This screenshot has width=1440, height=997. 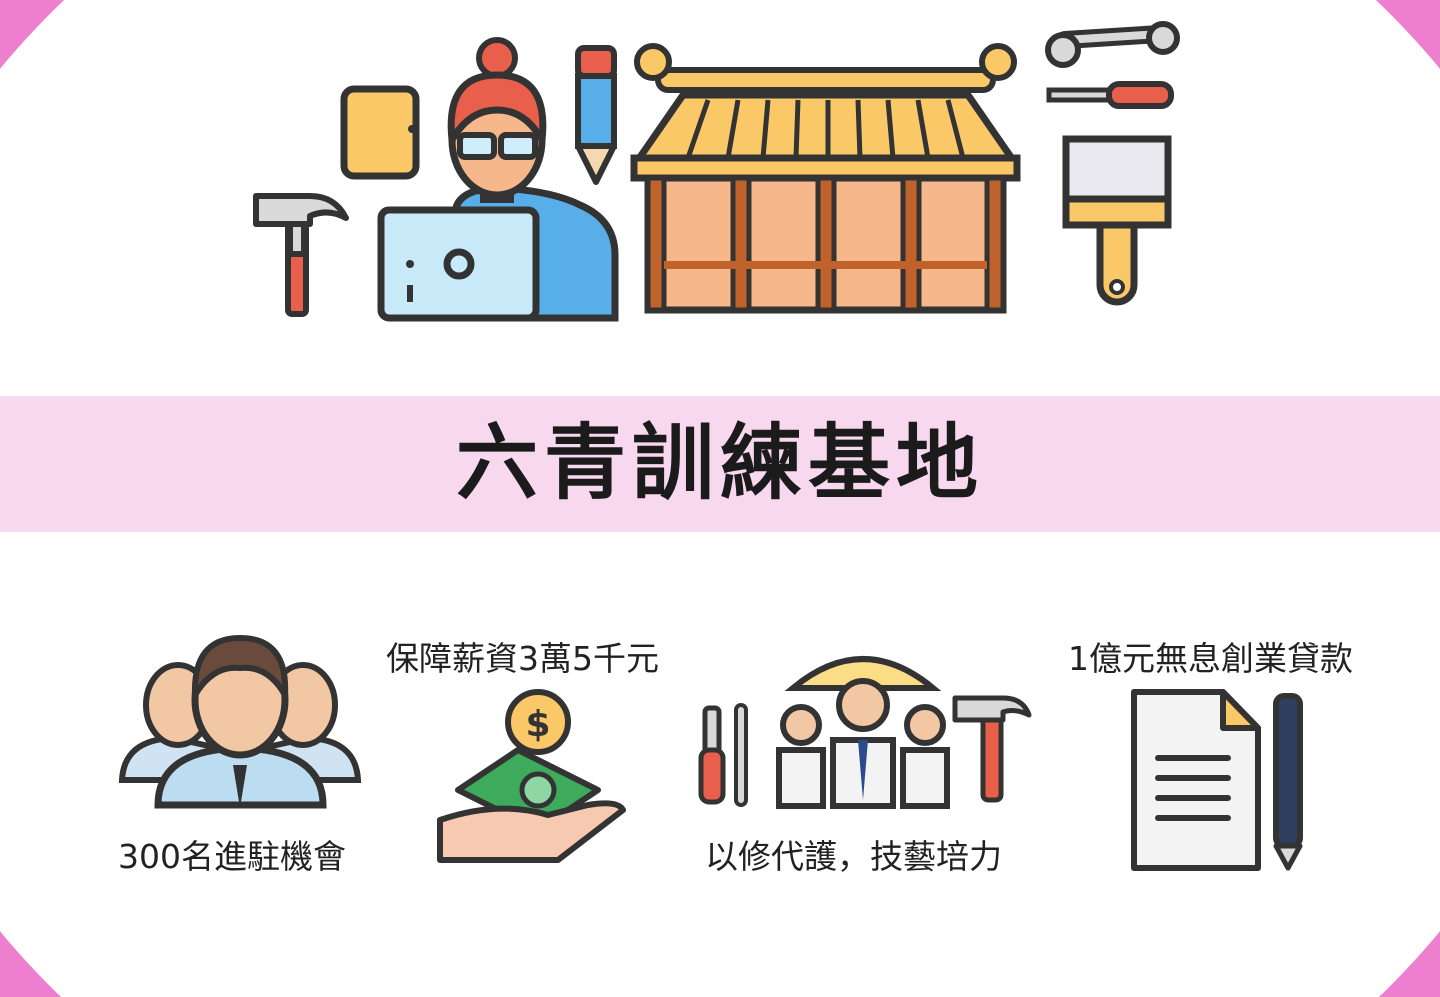 I want to click on document-pen-icon, so click(x=1217, y=780).